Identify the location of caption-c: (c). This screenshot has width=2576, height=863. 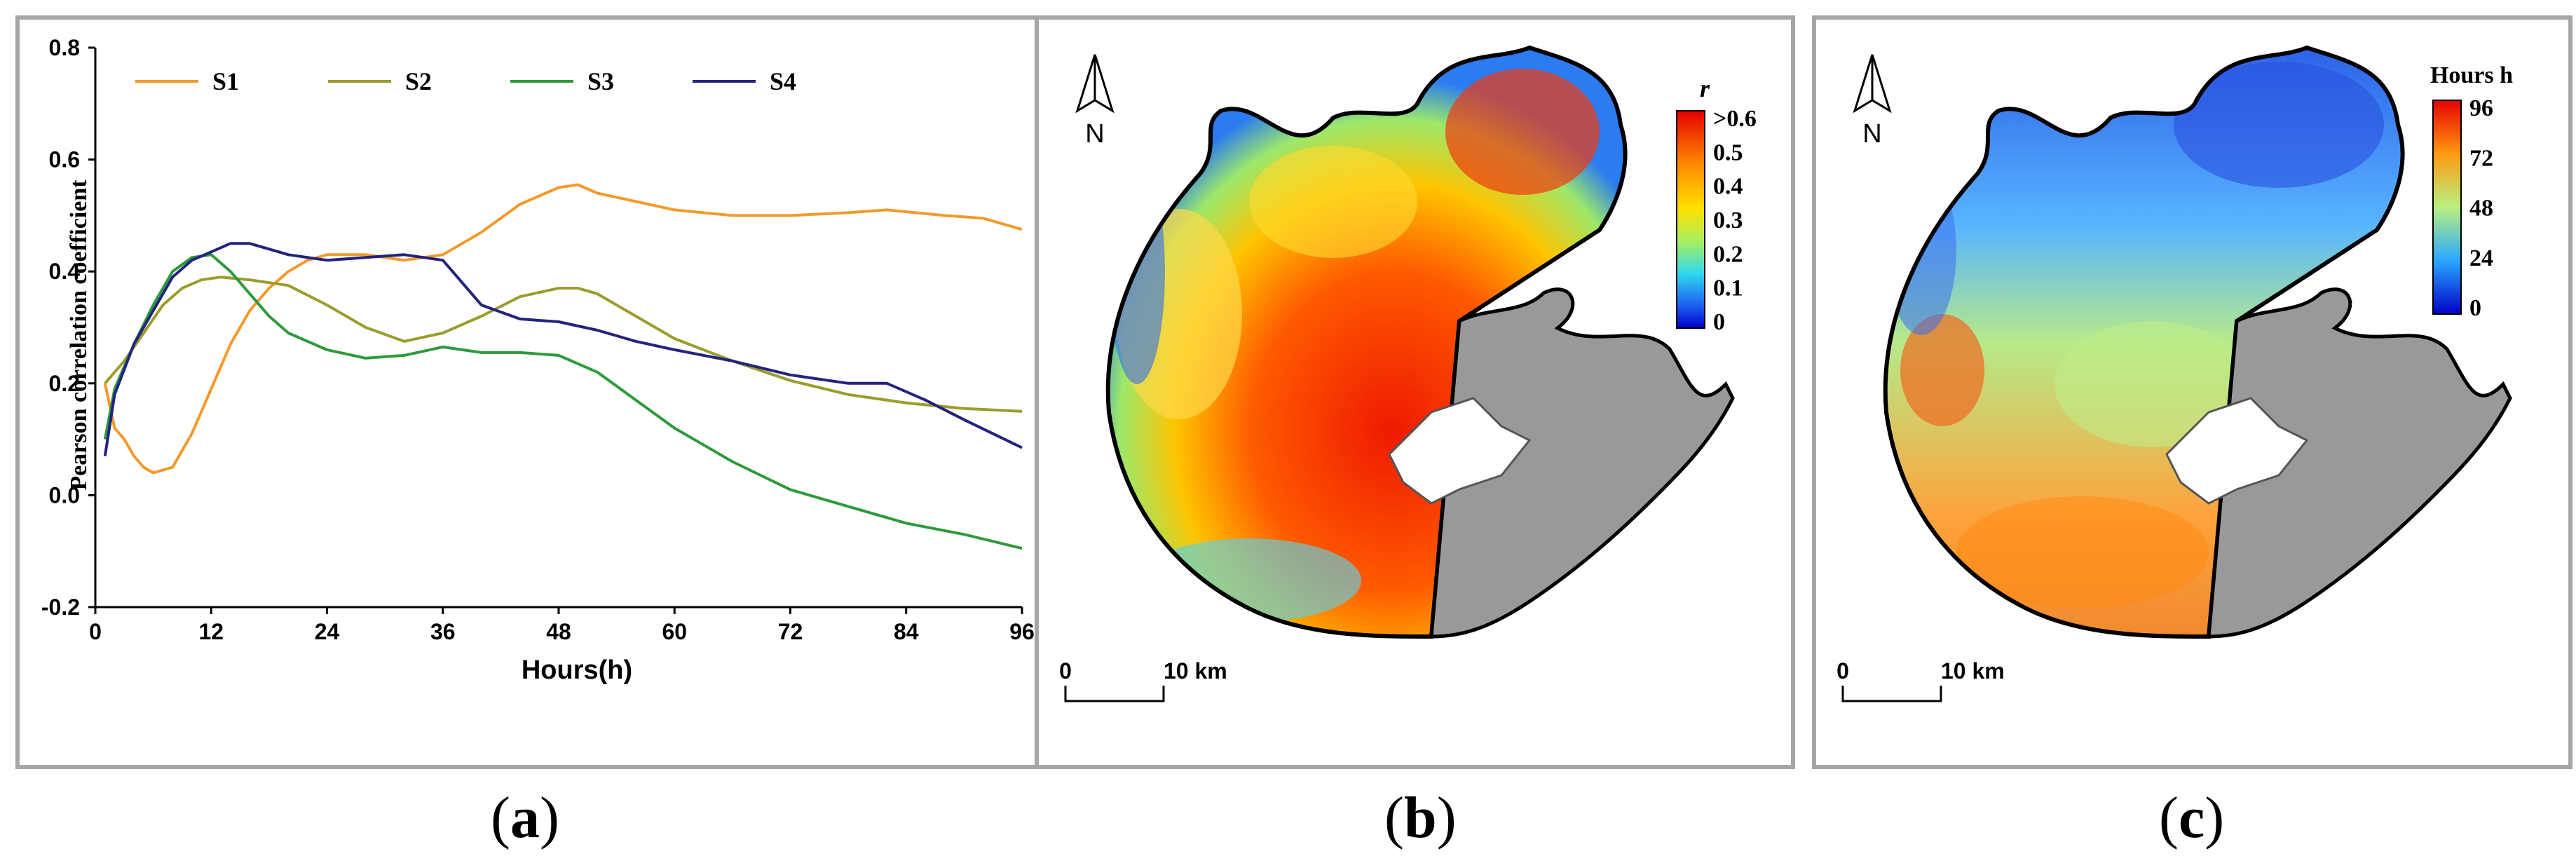
(2191, 818).